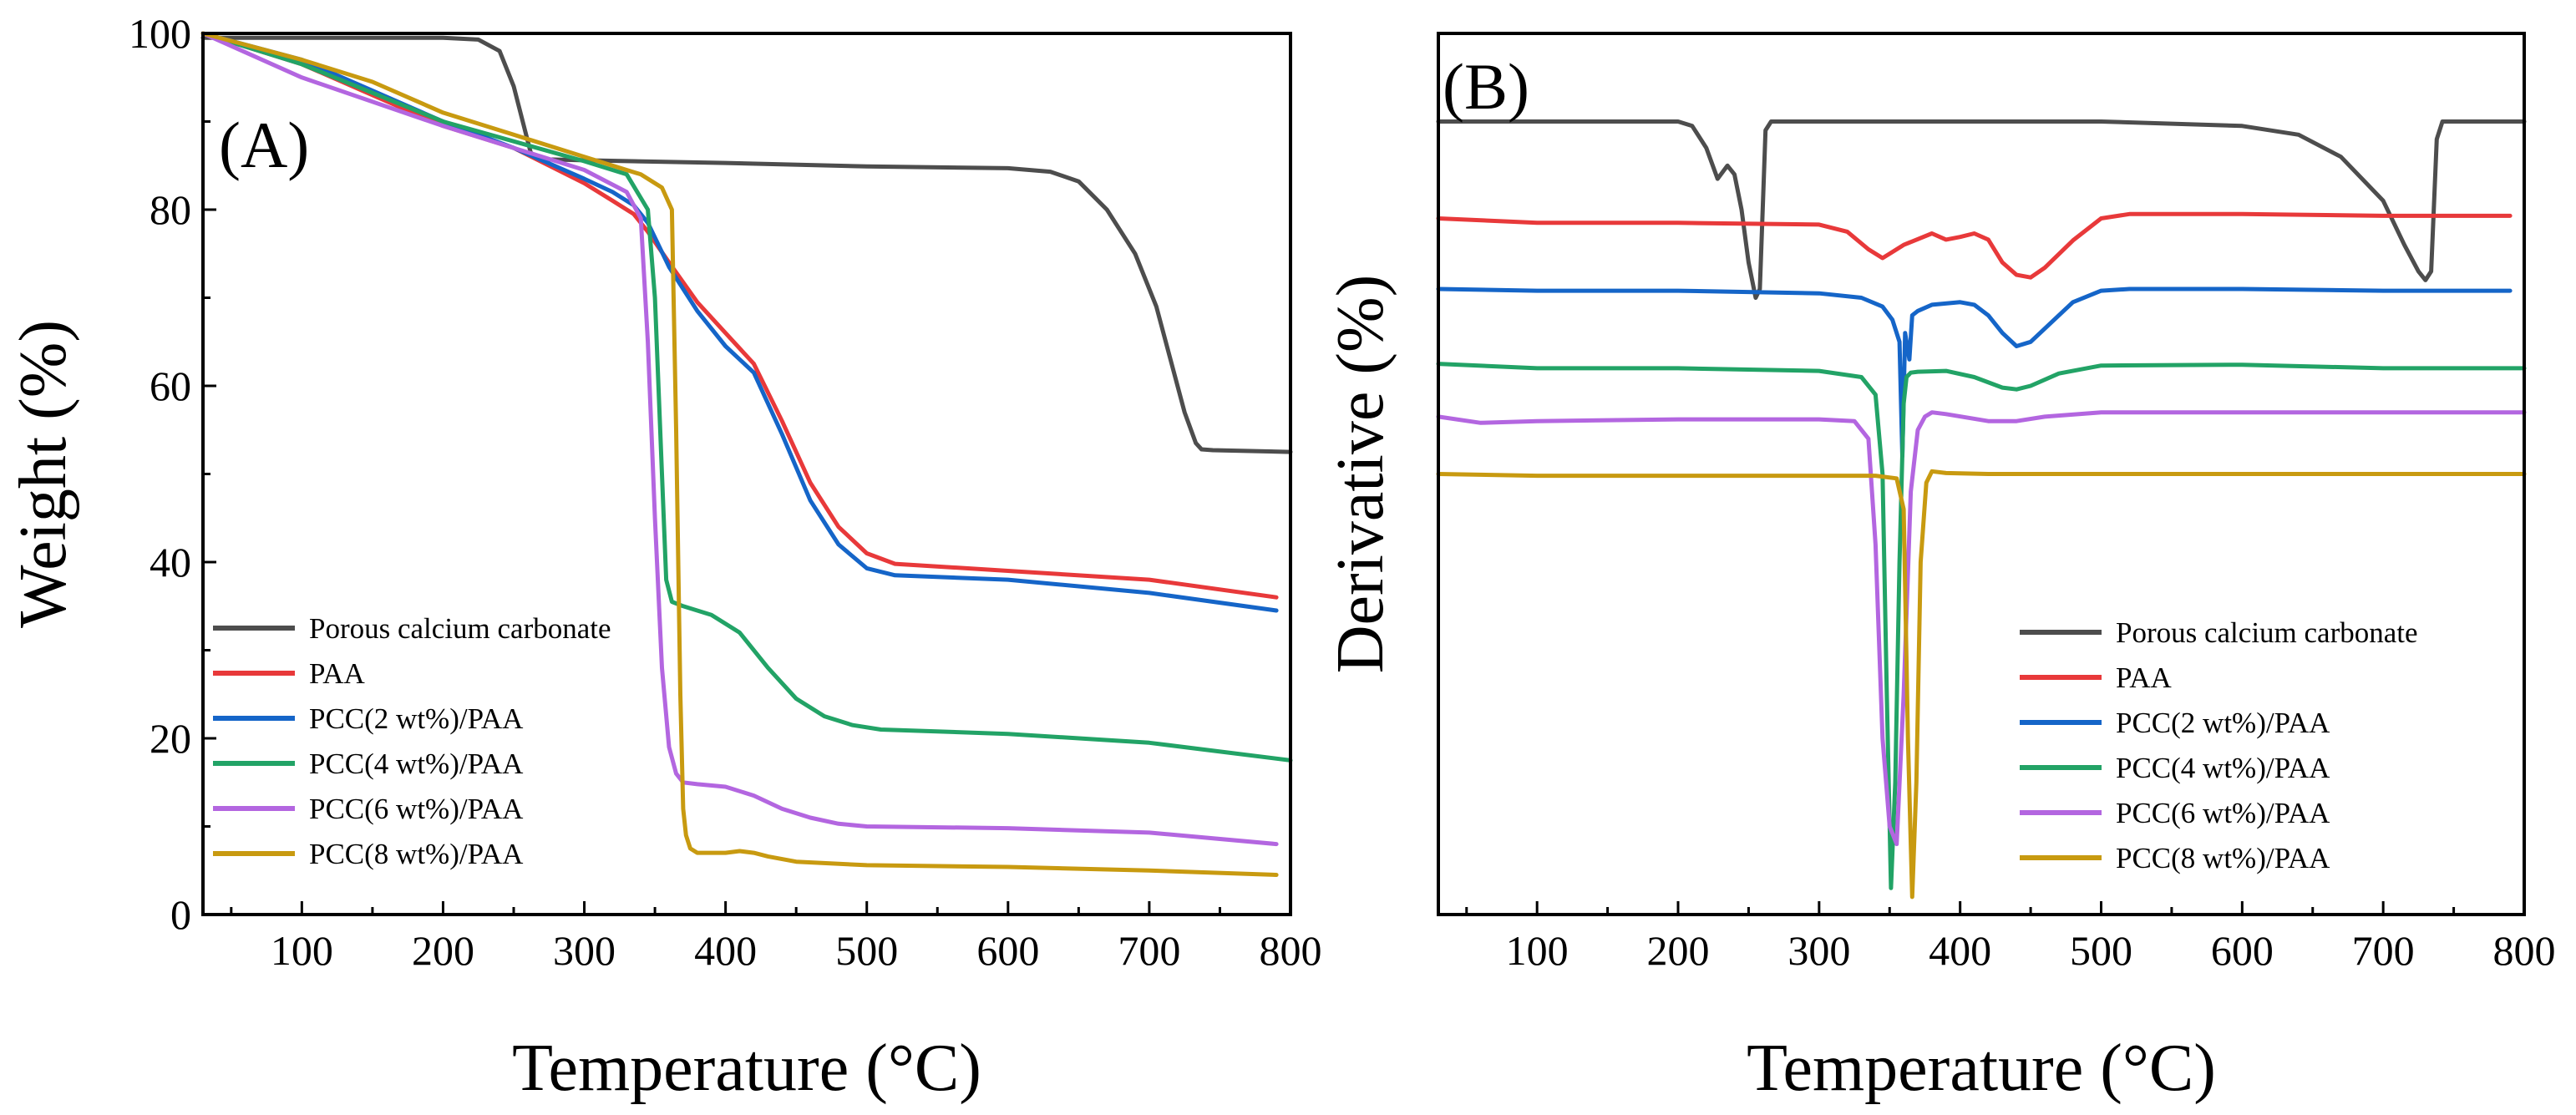 This screenshot has width=2576, height=1115. Describe the element at coordinates (584, 950) in the screenshot. I see `x-tick-label-a: 300` at that location.